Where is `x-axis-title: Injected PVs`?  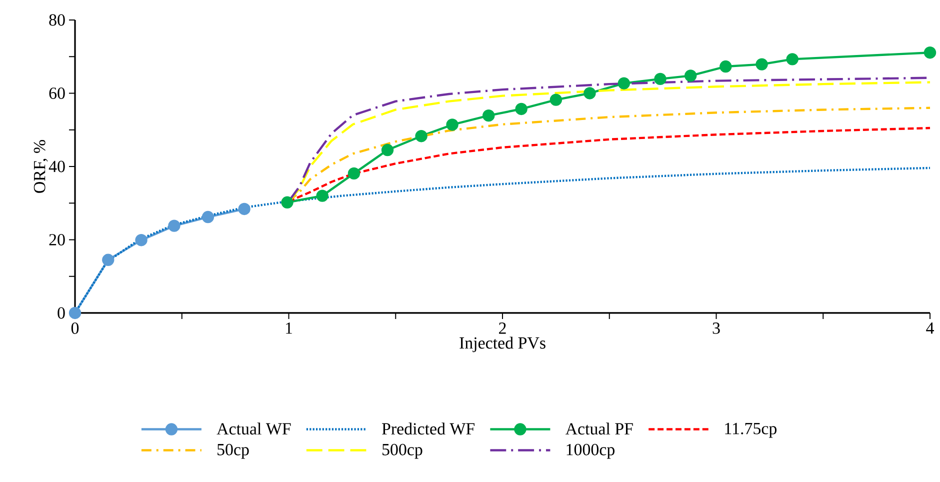 x-axis-title: Injected PVs is located at coordinates (503, 344).